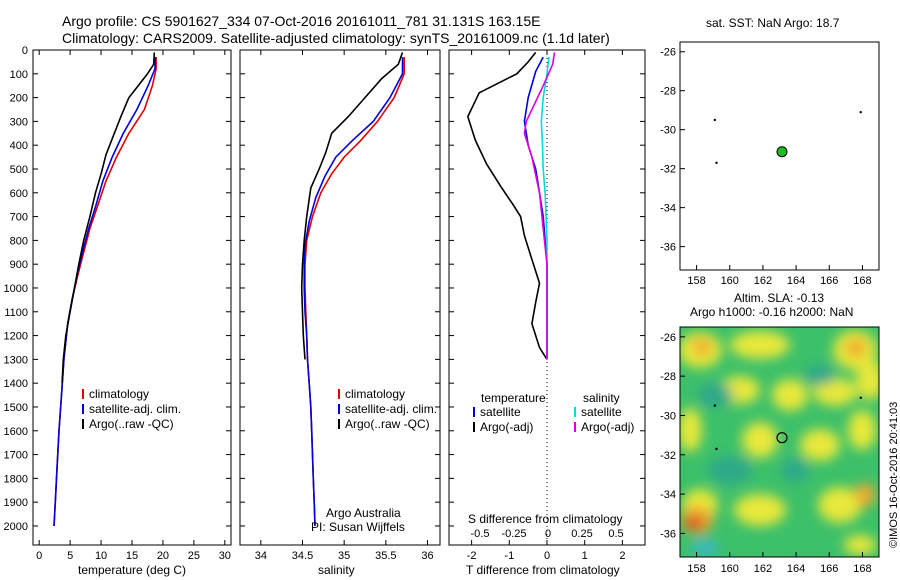 Image resolution: width=900 pixels, height=580 pixels. I want to click on difference-top-tick-label: -0.5, so click(480, 534).